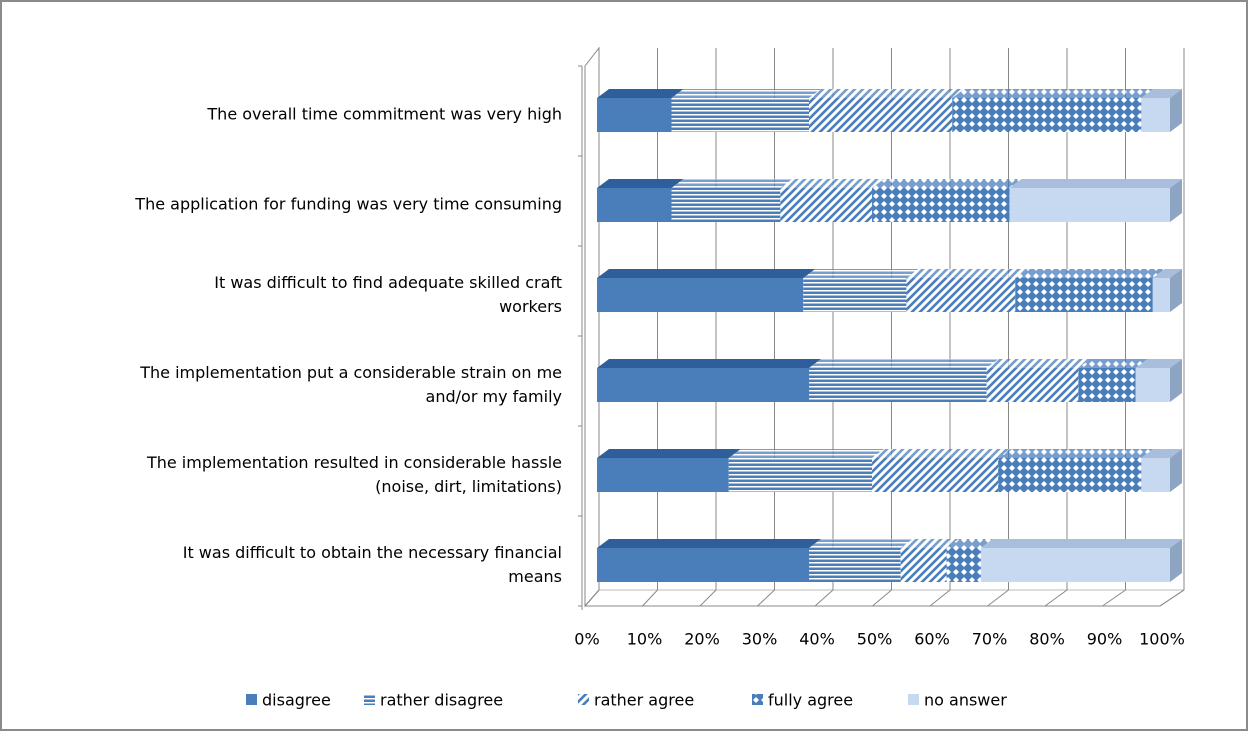 This screenshot has width=1250, height=732. I want to click on legend-label: no answer, so click(965, 700).